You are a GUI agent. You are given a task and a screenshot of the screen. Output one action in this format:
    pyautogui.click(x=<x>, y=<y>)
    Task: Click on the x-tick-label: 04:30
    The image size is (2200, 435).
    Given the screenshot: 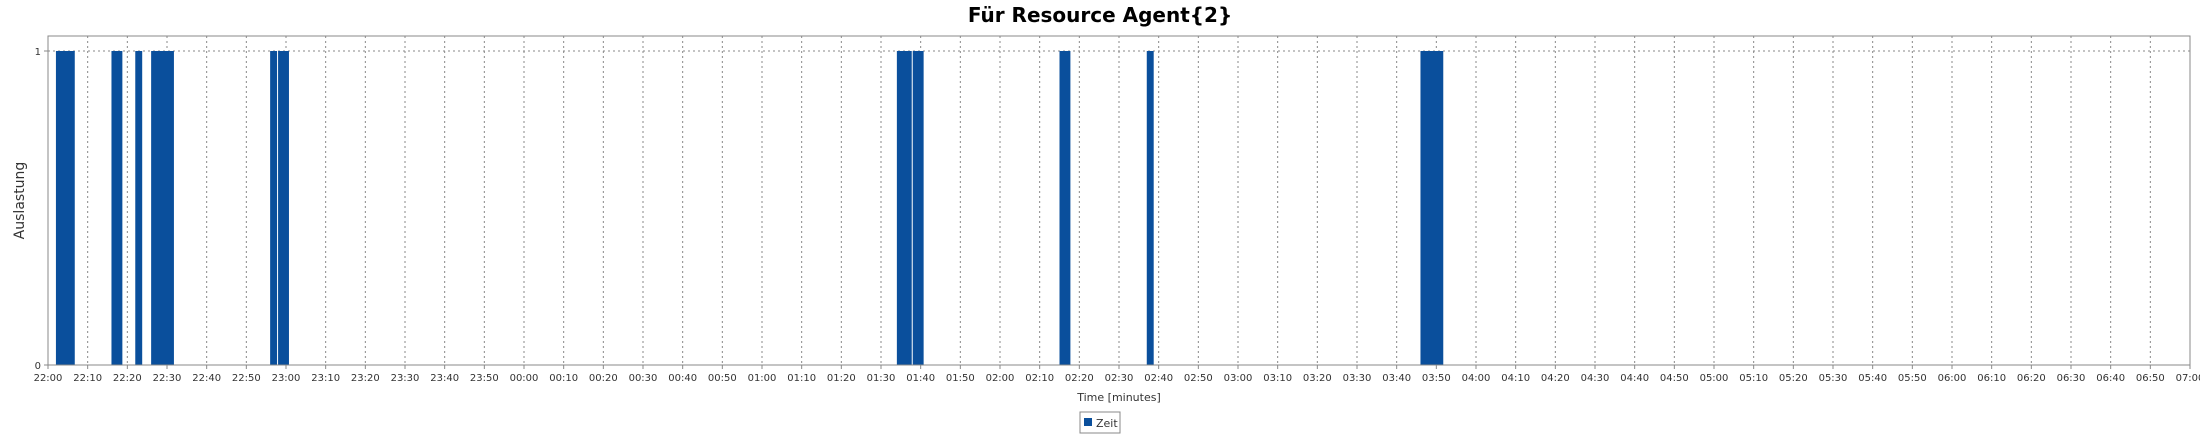 What is the action you would take?
    pyautogui.click(x=1595, y=378)
    